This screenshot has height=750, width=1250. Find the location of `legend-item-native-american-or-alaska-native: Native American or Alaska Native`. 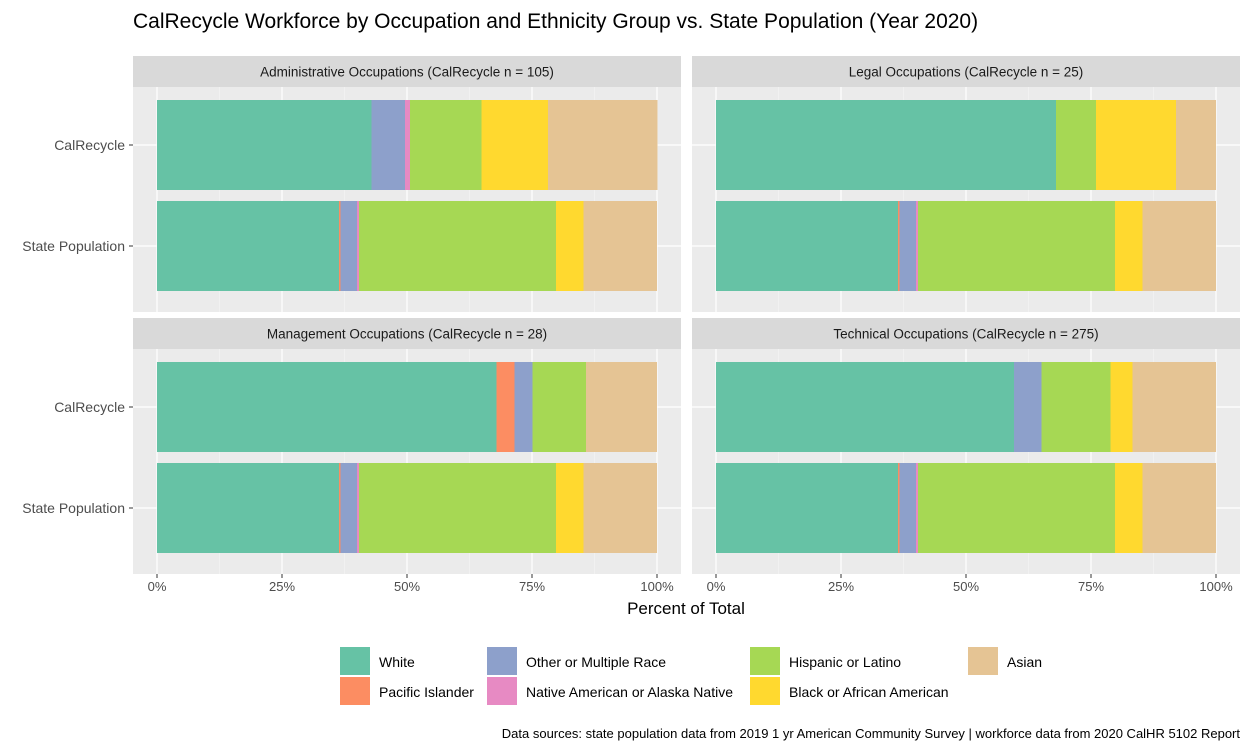

legend-item-native-american-or-alaska-native: Native American or Alaska Native is located at coordinates (610, 691).